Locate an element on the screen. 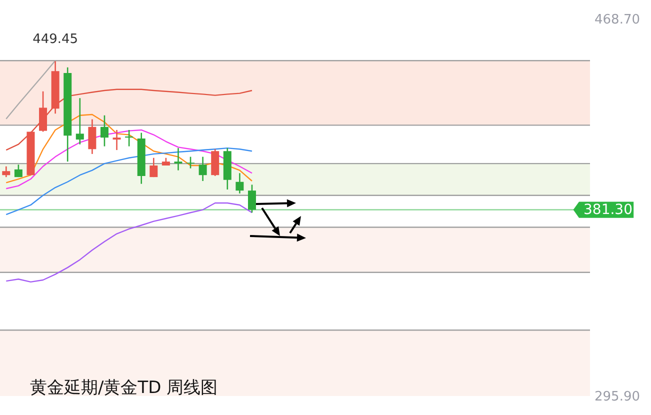  y-tick-label: 468.70 is located at coordinates (617, 20).